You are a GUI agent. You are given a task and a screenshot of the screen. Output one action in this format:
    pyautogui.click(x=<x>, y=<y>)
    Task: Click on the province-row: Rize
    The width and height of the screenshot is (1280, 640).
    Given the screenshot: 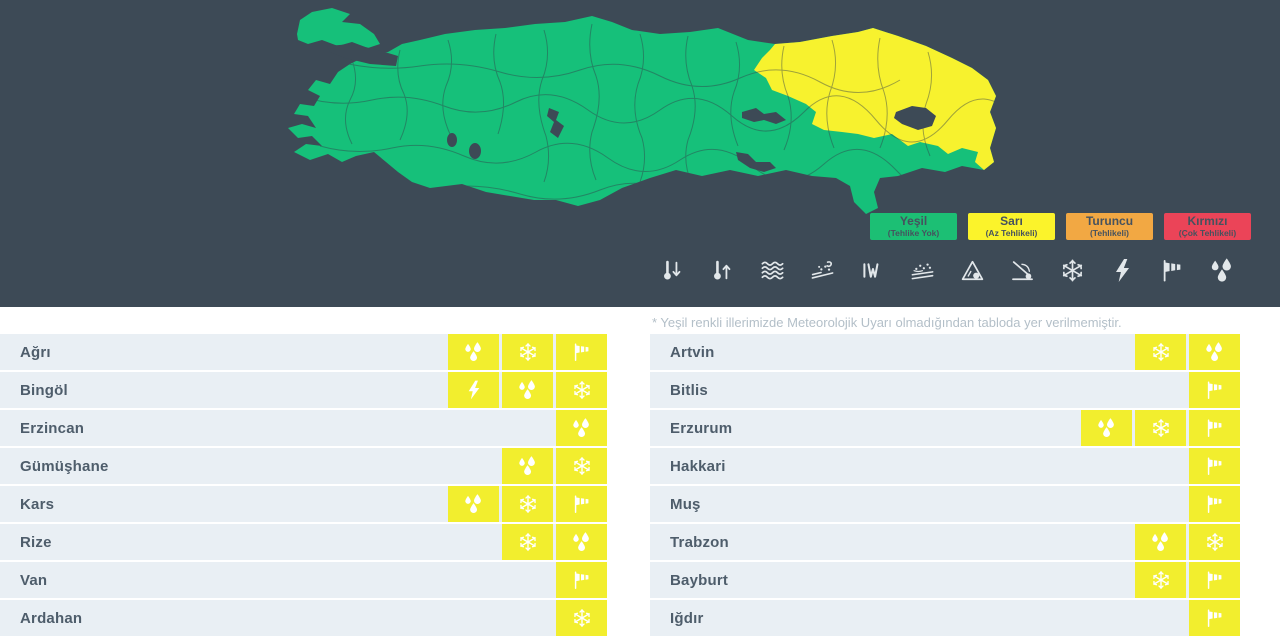 What is the action you would take?
    pyautogui.click(x=303, y=542)
    